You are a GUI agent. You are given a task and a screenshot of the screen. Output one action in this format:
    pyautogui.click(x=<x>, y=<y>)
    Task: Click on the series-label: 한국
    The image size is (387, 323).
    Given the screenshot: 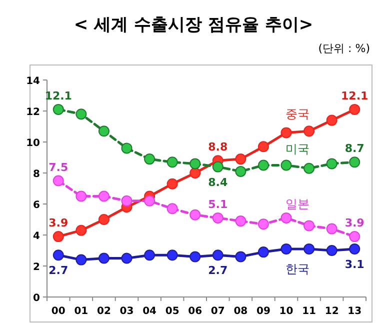 What is the action you would take?
    pyautogui.click(x=298, y=269)
    